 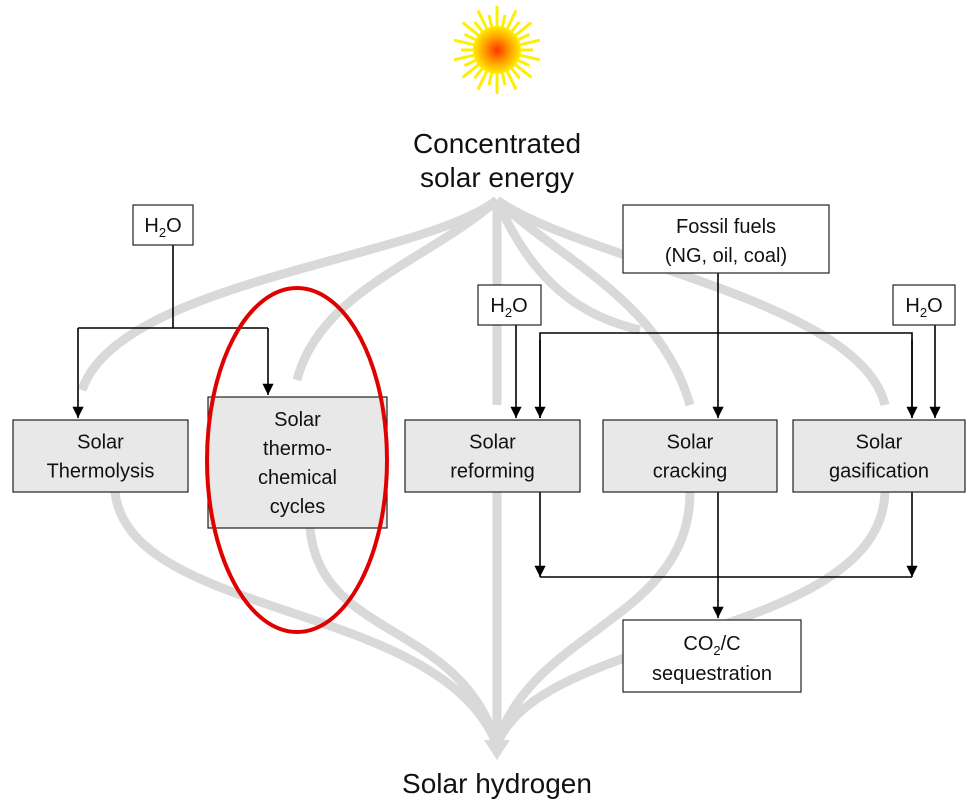 I want to click on sequestration-box, so click(x=712, y=656).